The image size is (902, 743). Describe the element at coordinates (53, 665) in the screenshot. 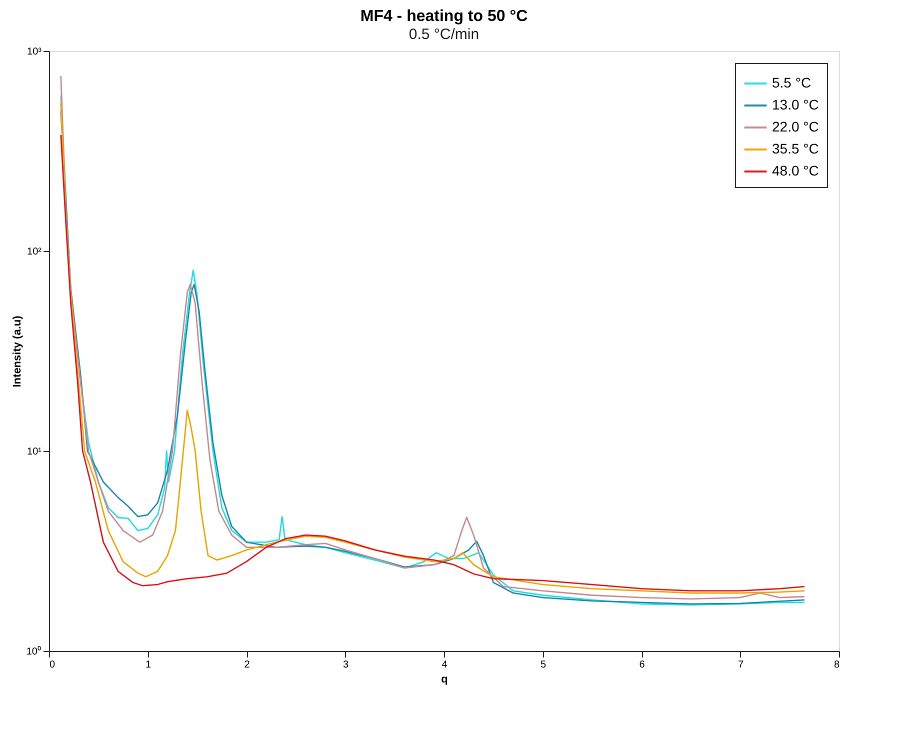

I see `x-tick-label: 0` at that location.